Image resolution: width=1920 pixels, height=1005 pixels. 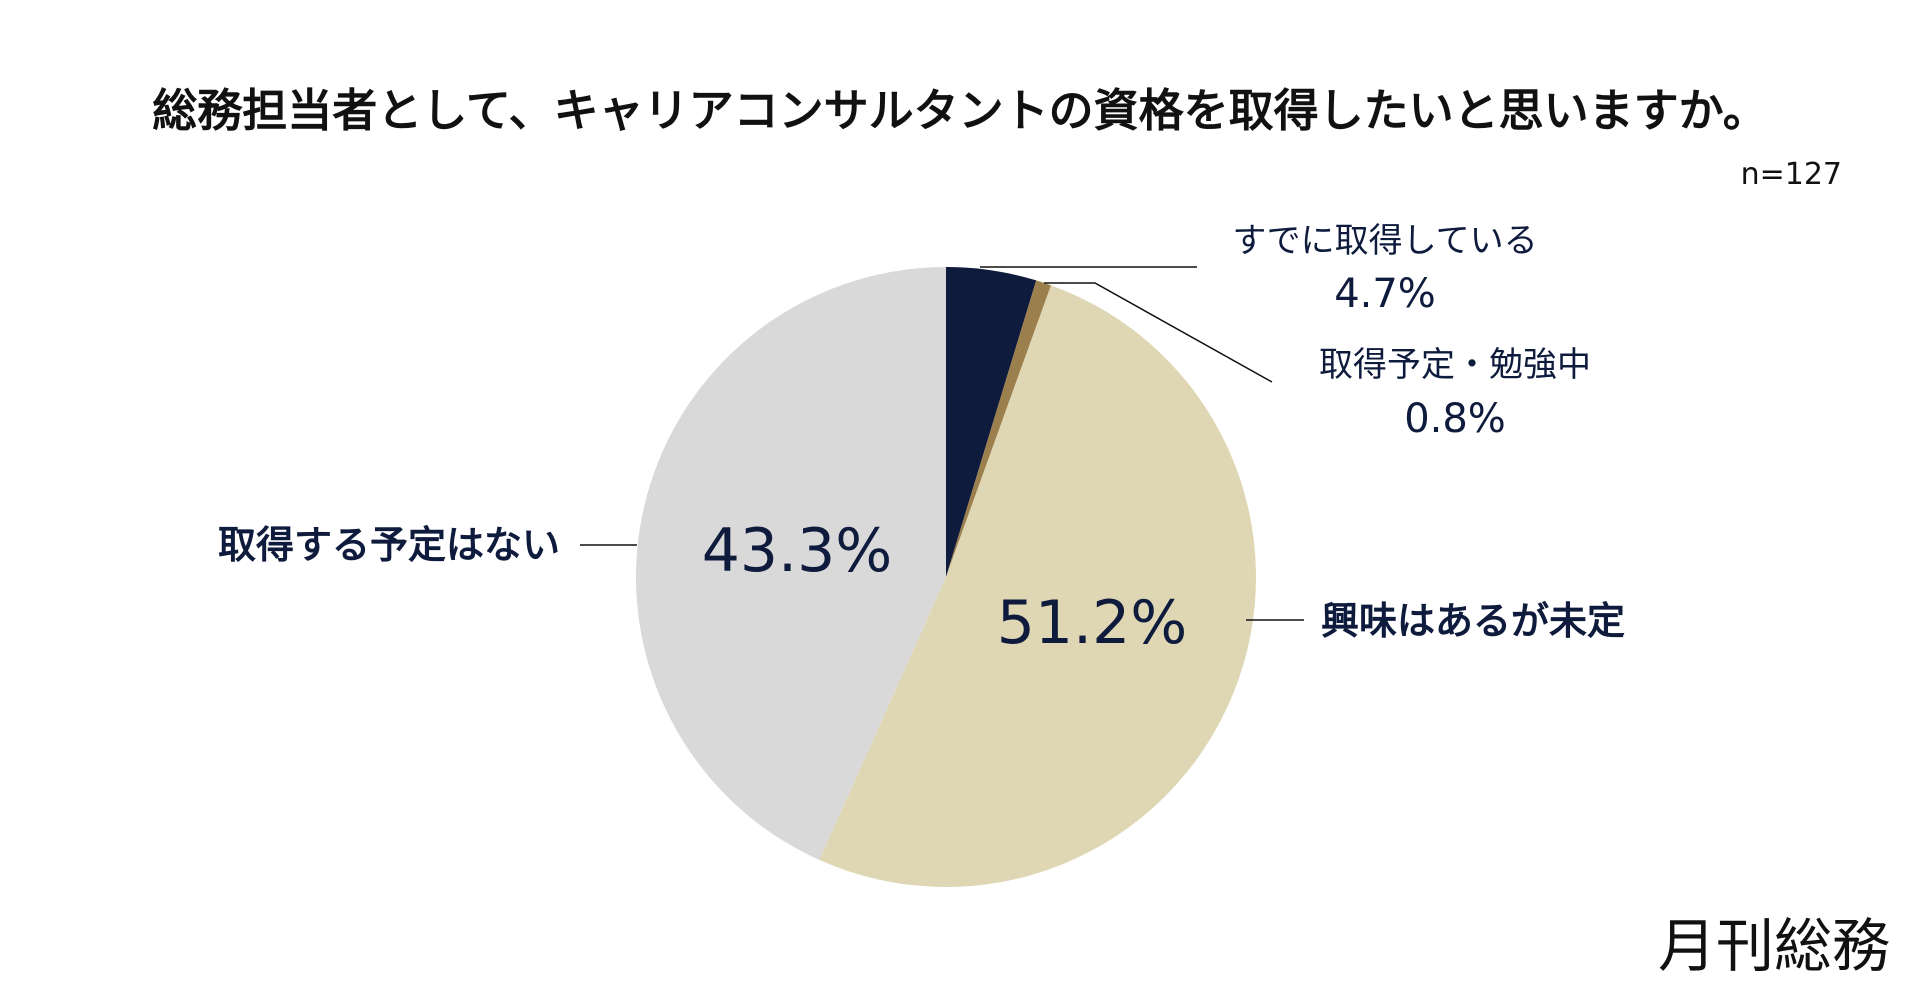 I want to click on slice-value-interested: 51.2%, so click(x=1092, y=623).